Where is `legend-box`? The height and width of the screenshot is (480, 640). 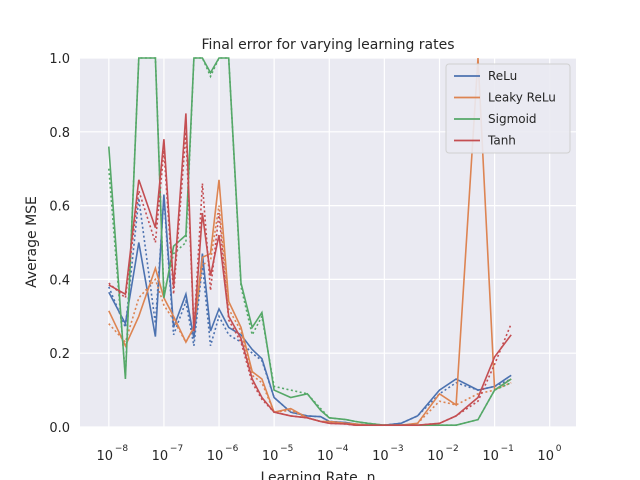
legend-box is located at coordinates (508, 108).